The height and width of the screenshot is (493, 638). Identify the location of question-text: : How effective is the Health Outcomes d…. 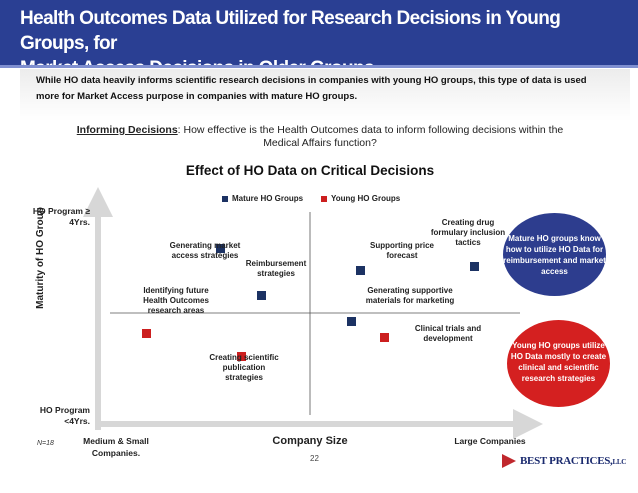
(370, 136).